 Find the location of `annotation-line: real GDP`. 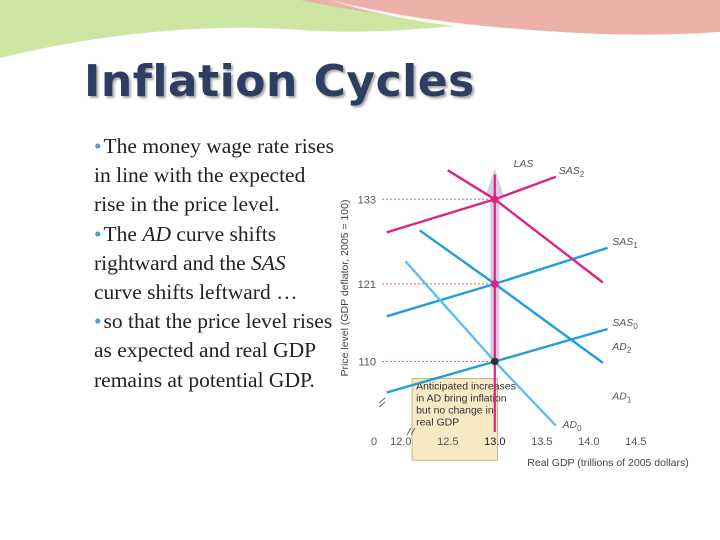

annotation-line: real GDP is located at coordinates (437, 422).